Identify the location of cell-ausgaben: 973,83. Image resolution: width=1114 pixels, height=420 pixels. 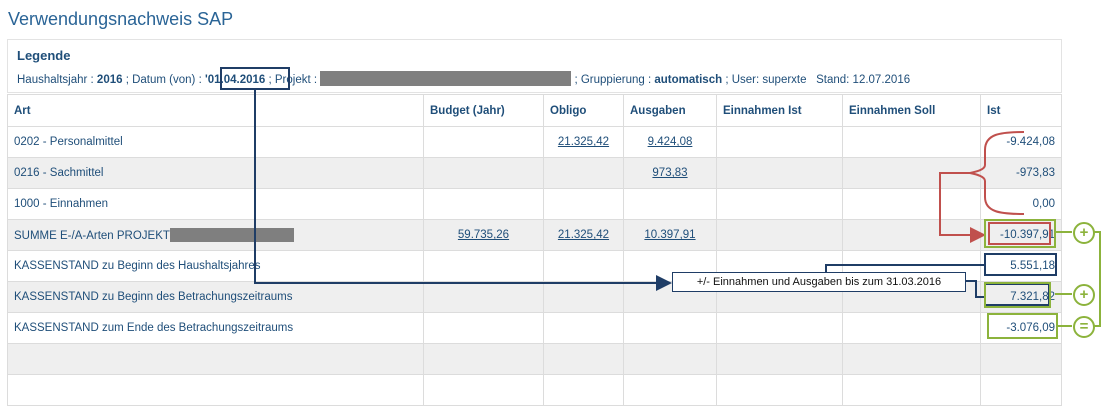
(670, 173).